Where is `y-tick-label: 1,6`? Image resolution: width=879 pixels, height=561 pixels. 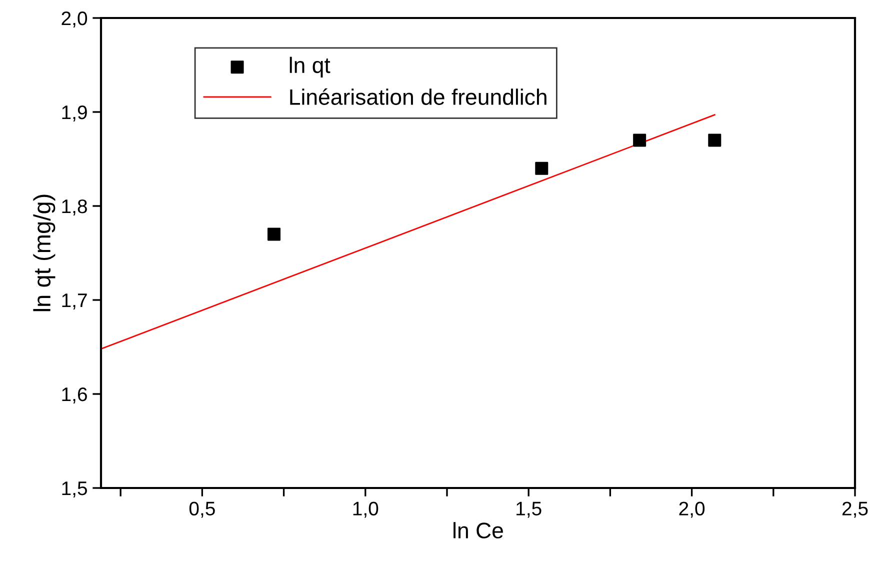
y-tick-label: 1,6 is located at coordinates (74, 395).